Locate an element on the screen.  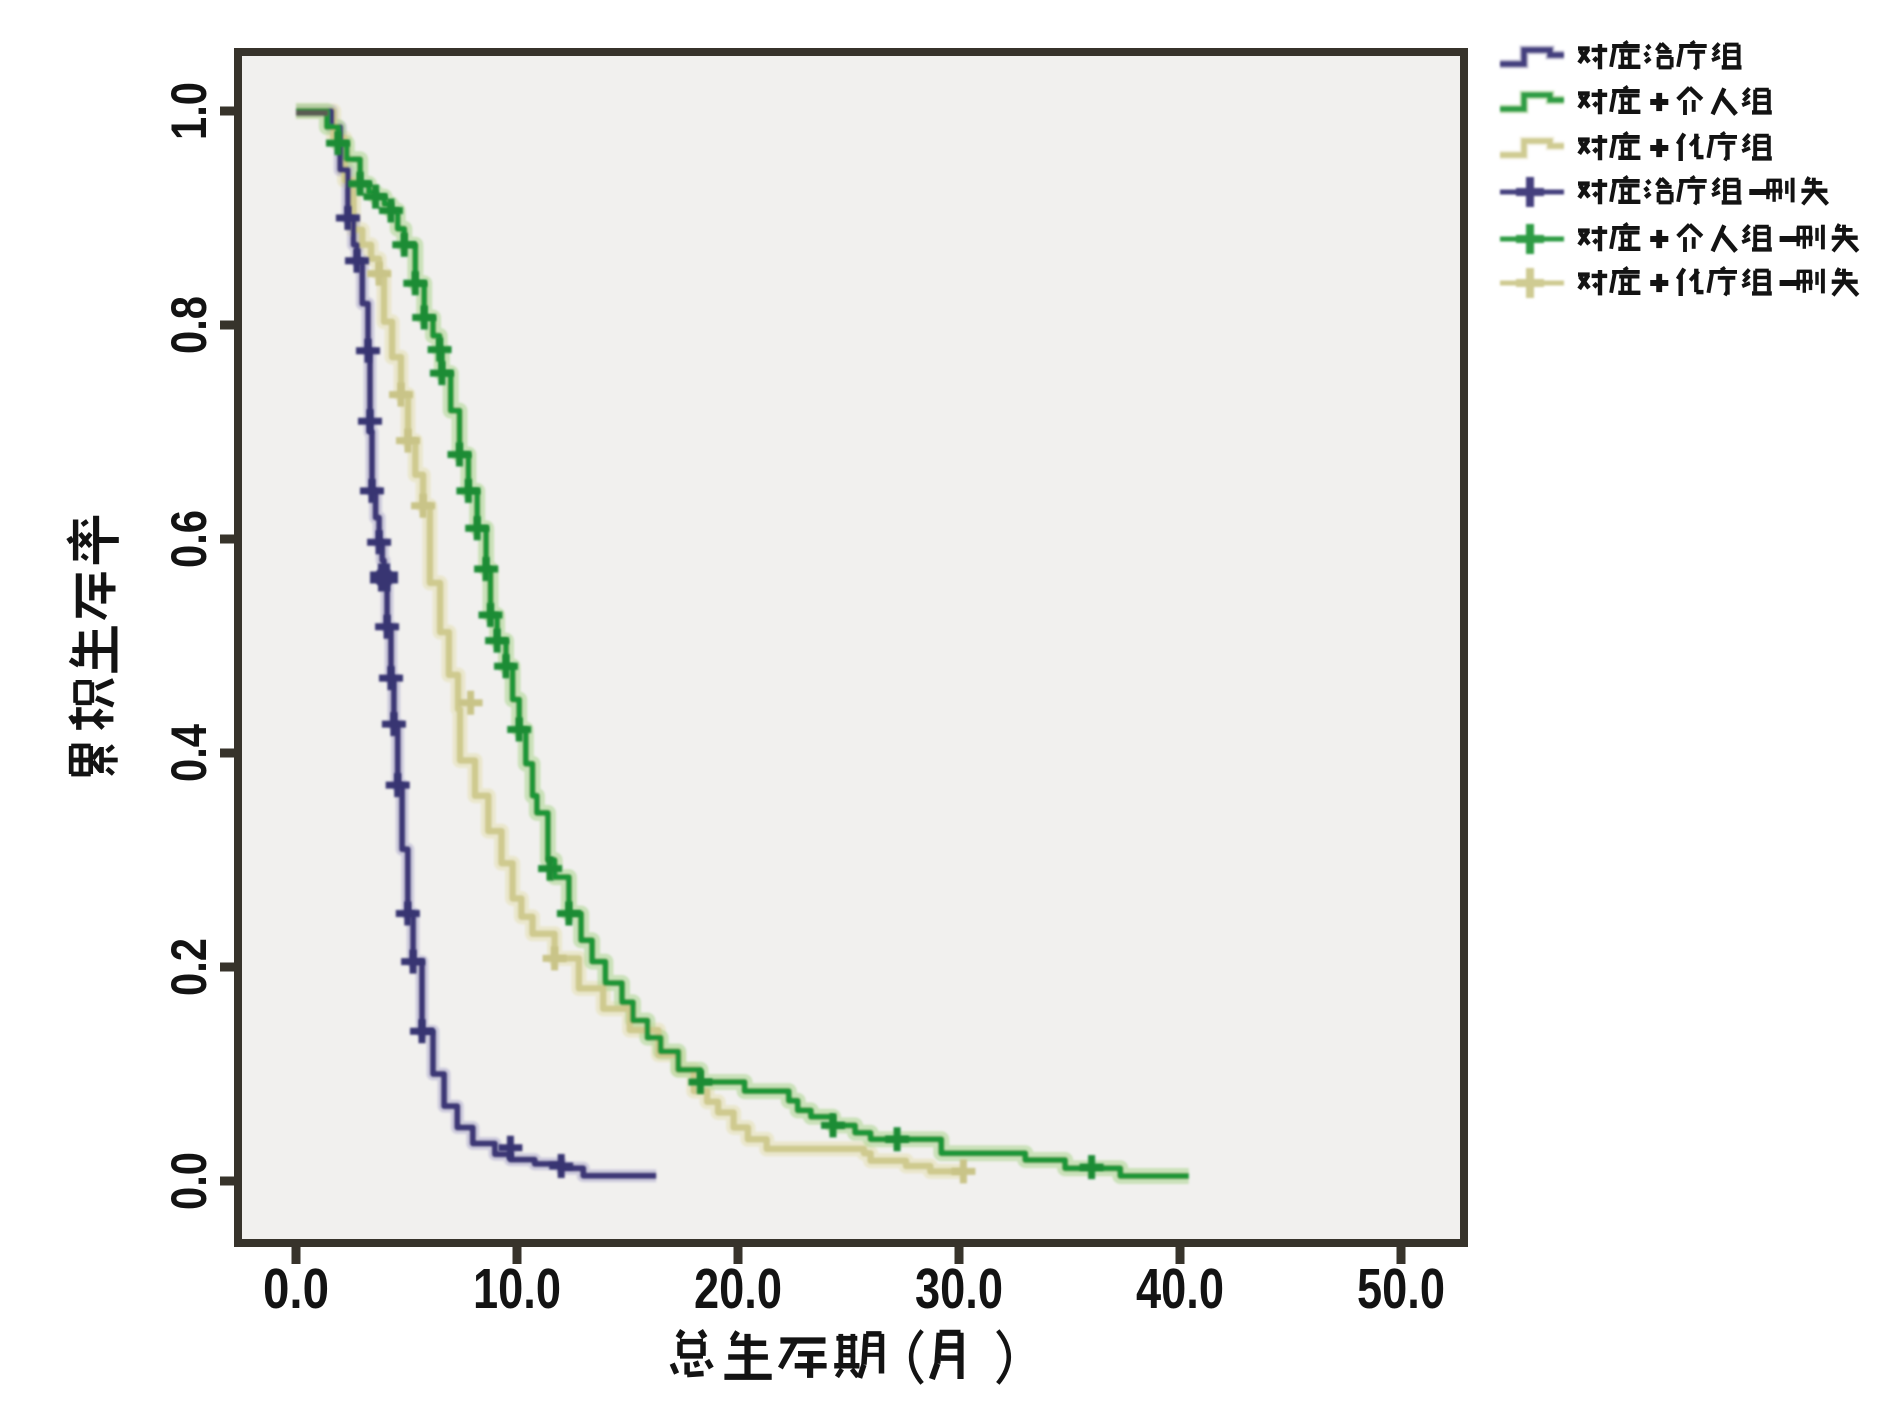
svg-text: 0.8 is located at coordinates (189, 325).